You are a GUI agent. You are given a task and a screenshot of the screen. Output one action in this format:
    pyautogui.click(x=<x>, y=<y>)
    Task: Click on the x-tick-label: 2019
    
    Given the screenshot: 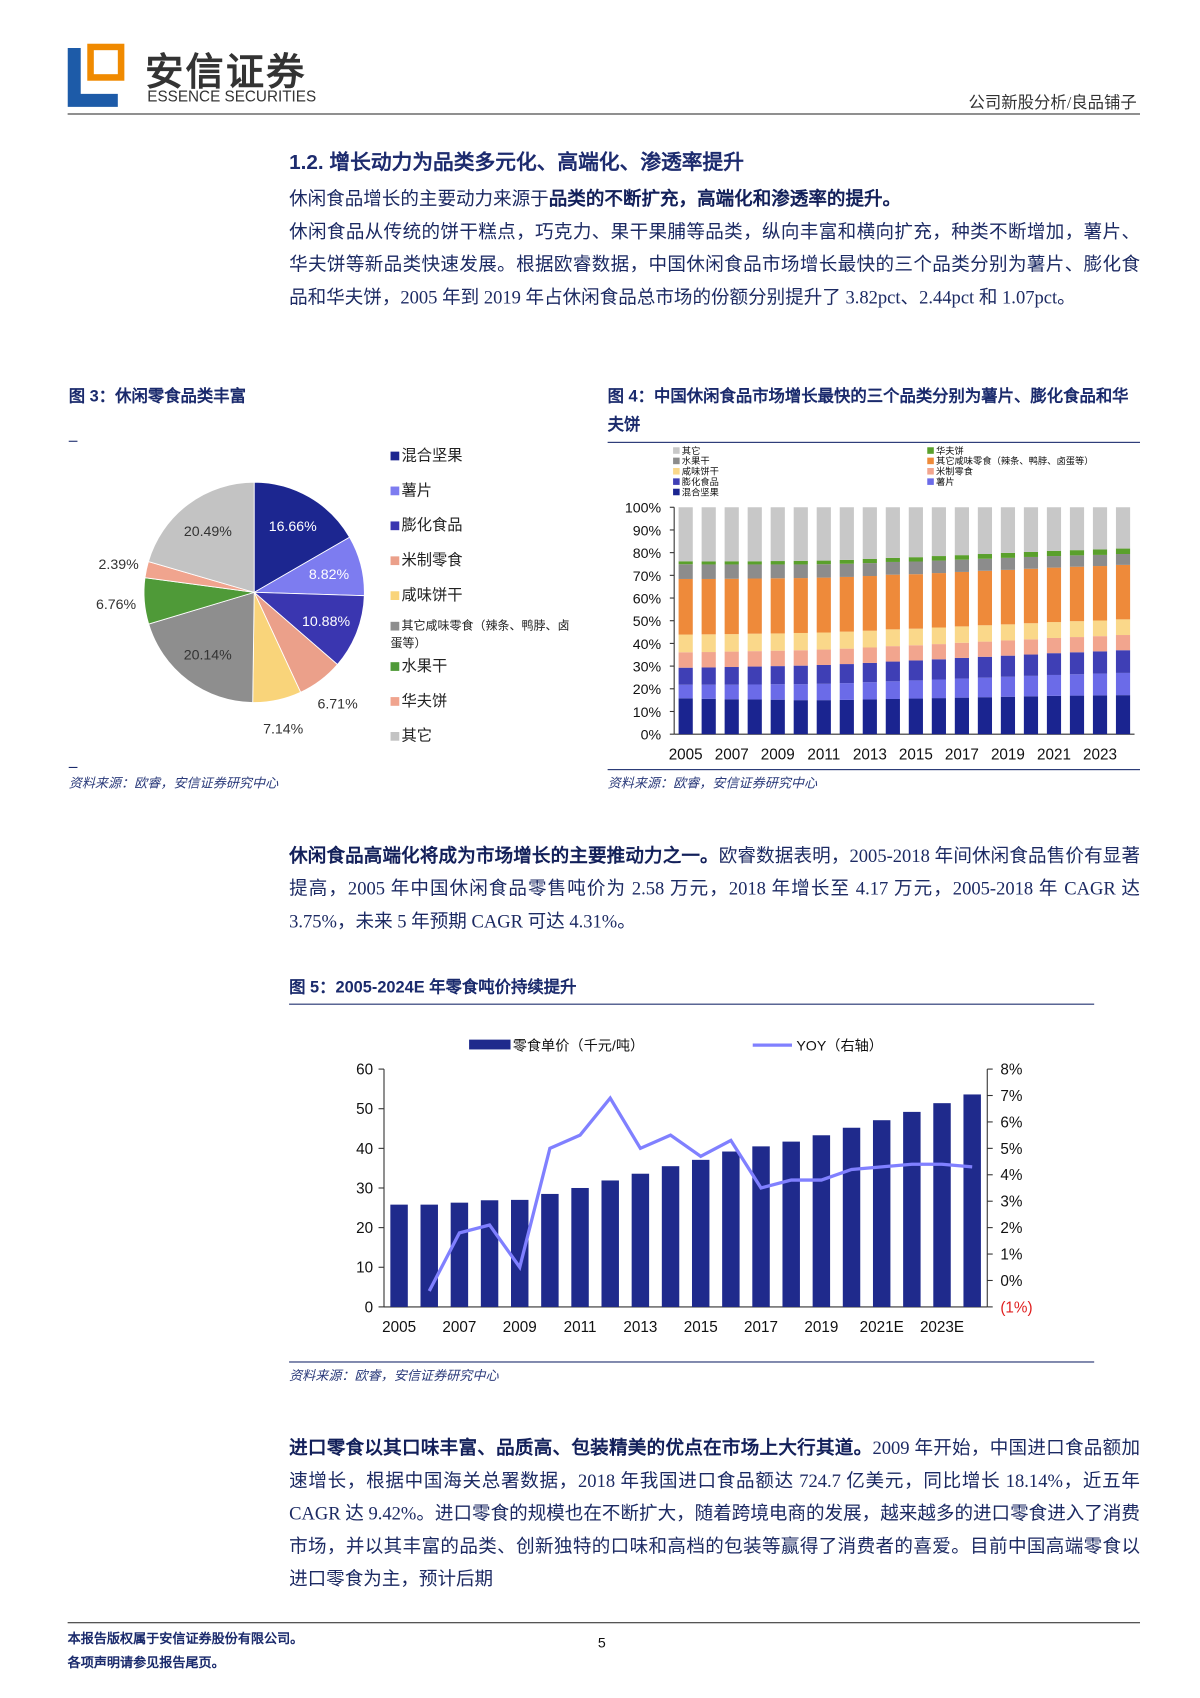 What is the action you would take?
    pyautogui.click(x=821, y=1327)
    